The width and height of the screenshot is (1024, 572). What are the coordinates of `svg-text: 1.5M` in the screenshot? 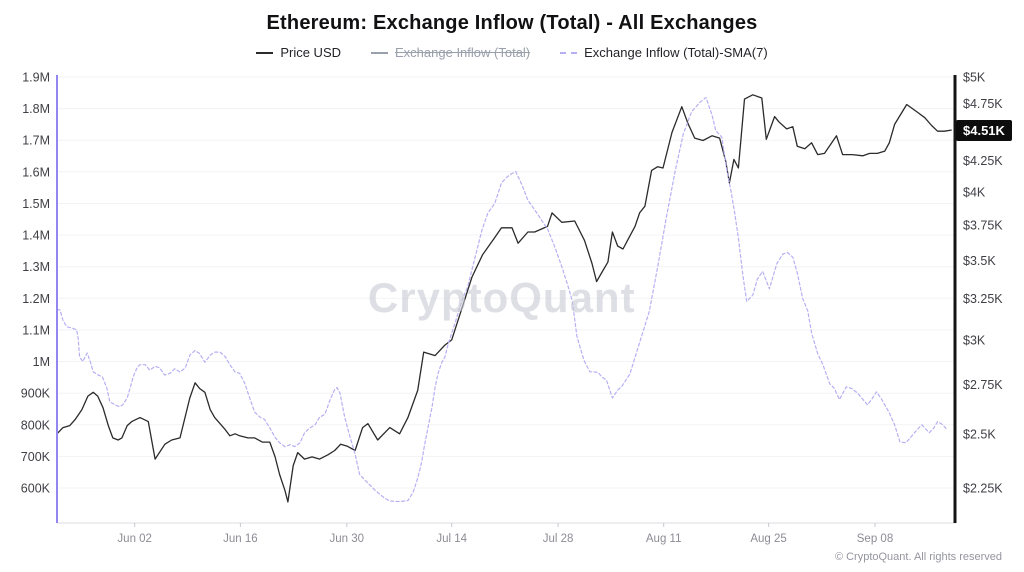 It's located at (36, 204).